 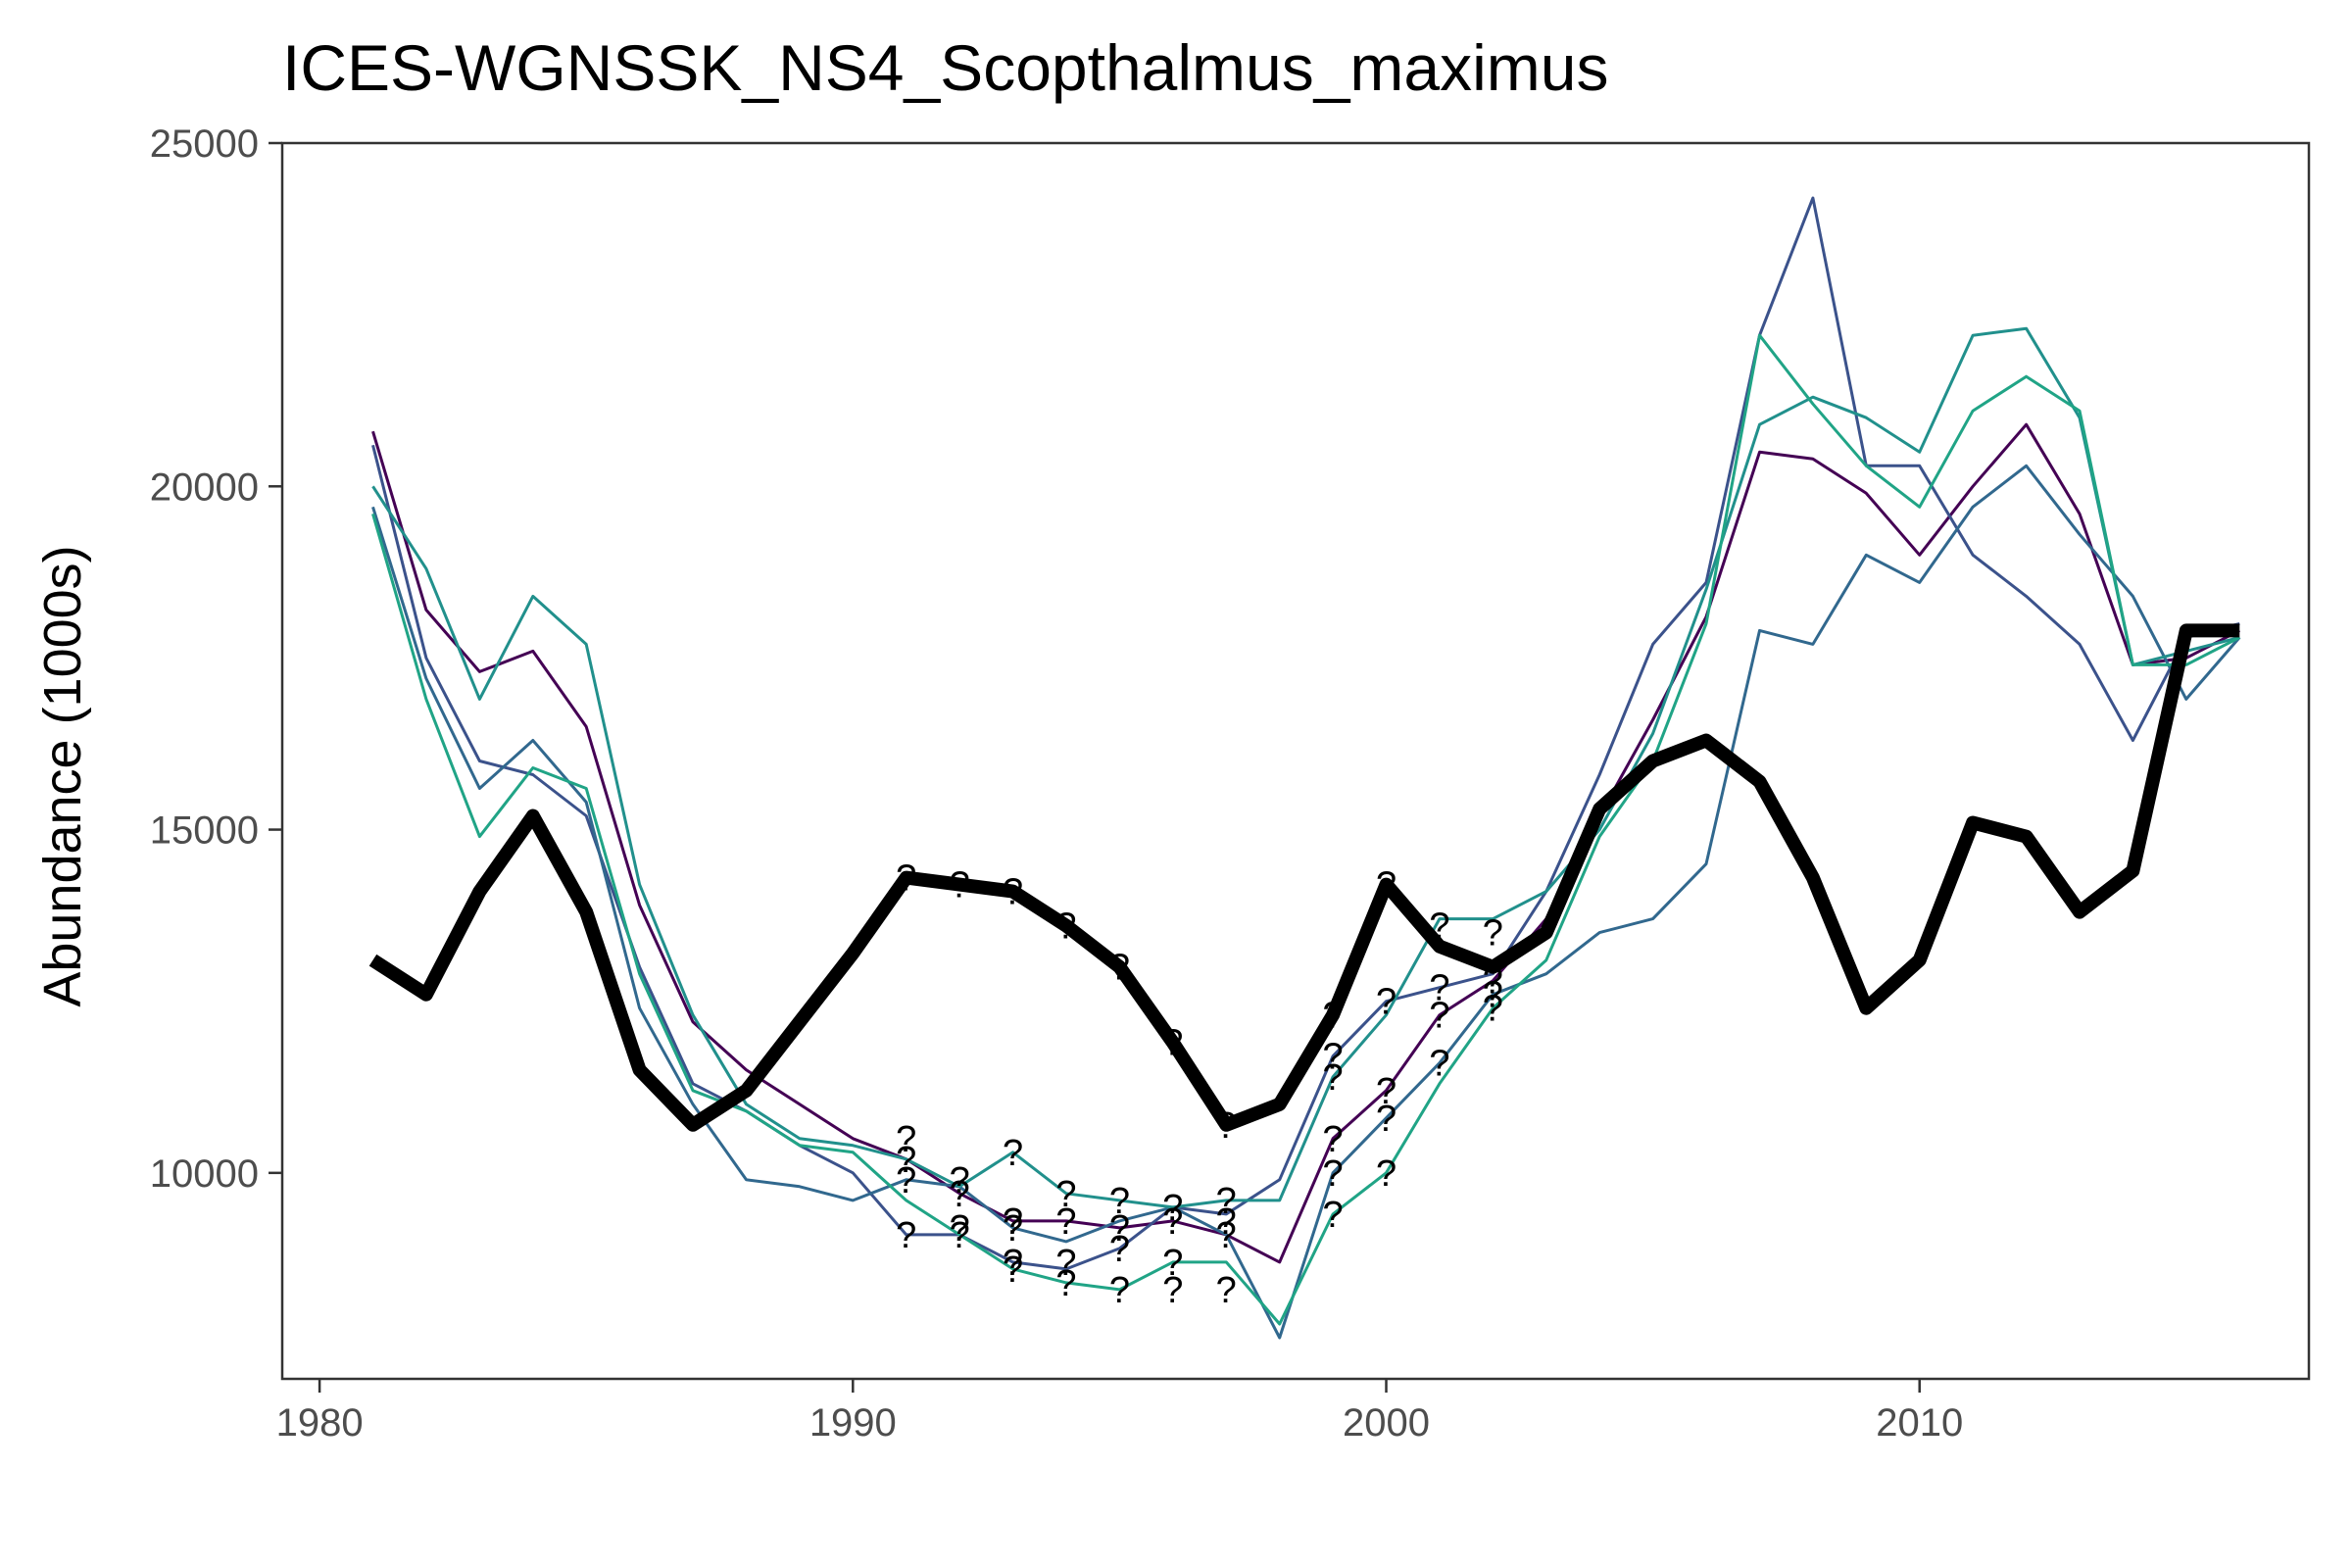 What do you see at coordinates (204, 144) in the screenshot?
I see `y-tick-label: 25000` at bounding box center [204, 144].